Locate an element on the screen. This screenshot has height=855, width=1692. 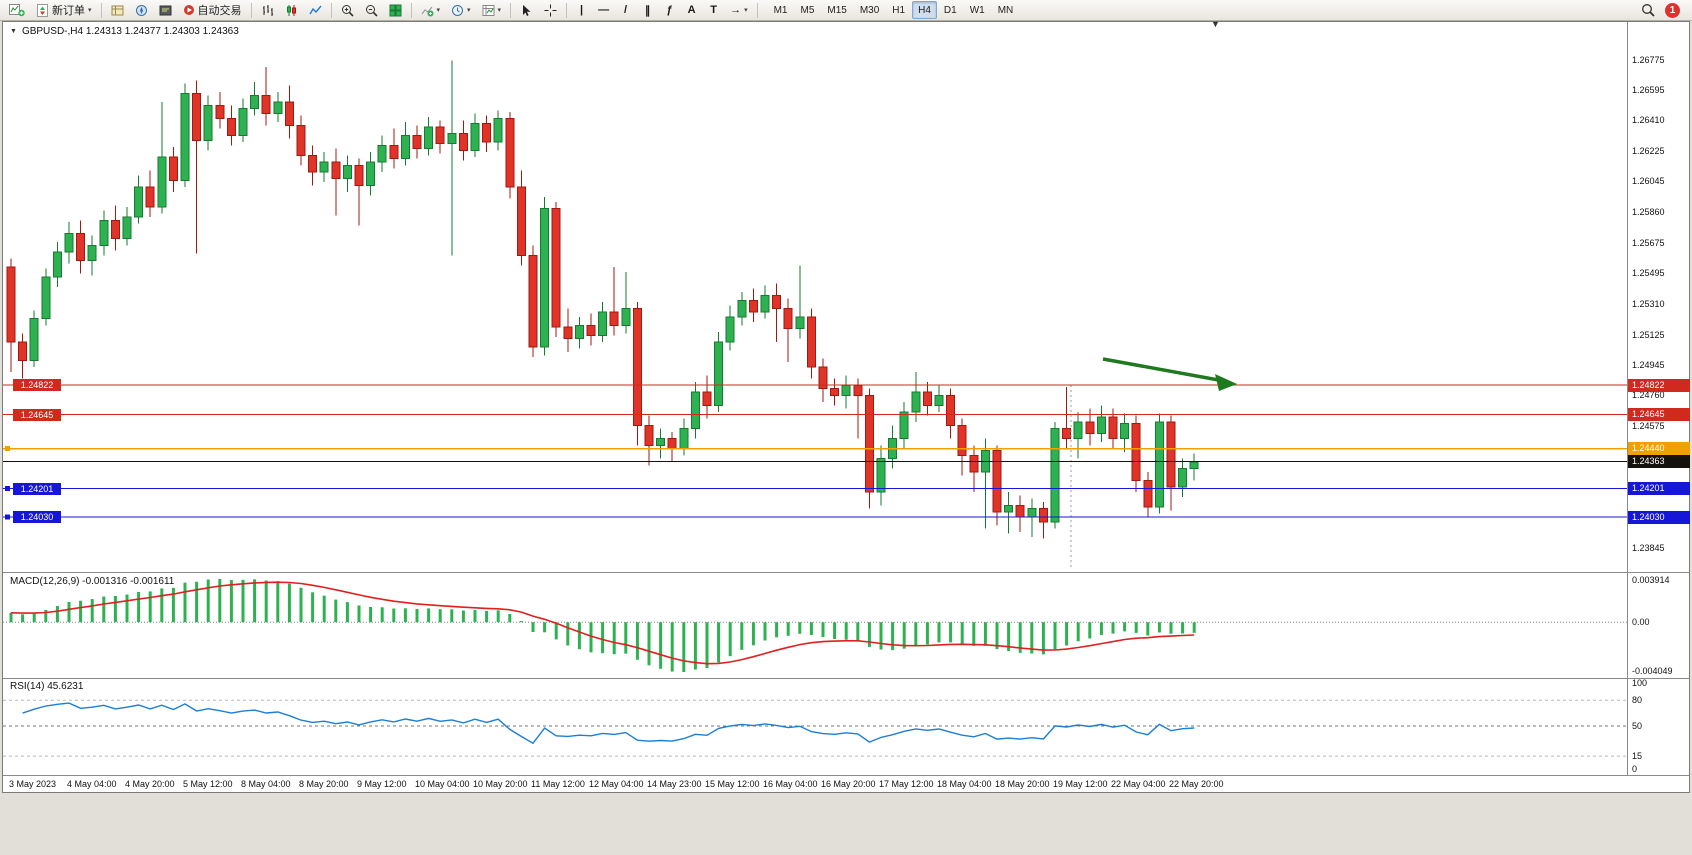
text-tool-button: A is located at coordinates (691, 10).